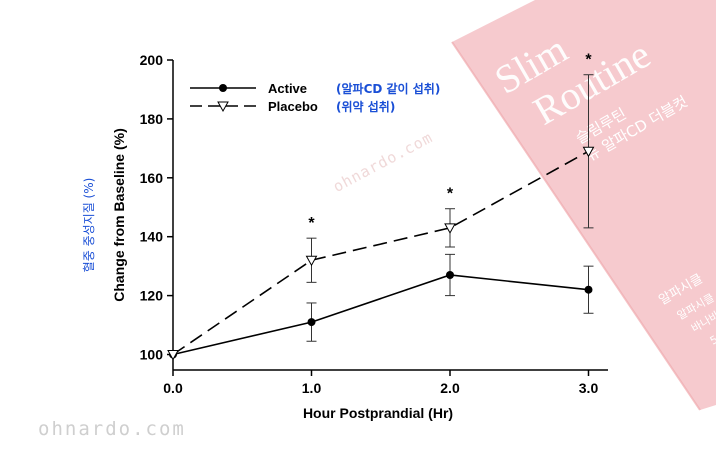  Describe the element at coordinates (293, 106) in the screenshot. I see `legend-placebo-label: Placebo` at that location.